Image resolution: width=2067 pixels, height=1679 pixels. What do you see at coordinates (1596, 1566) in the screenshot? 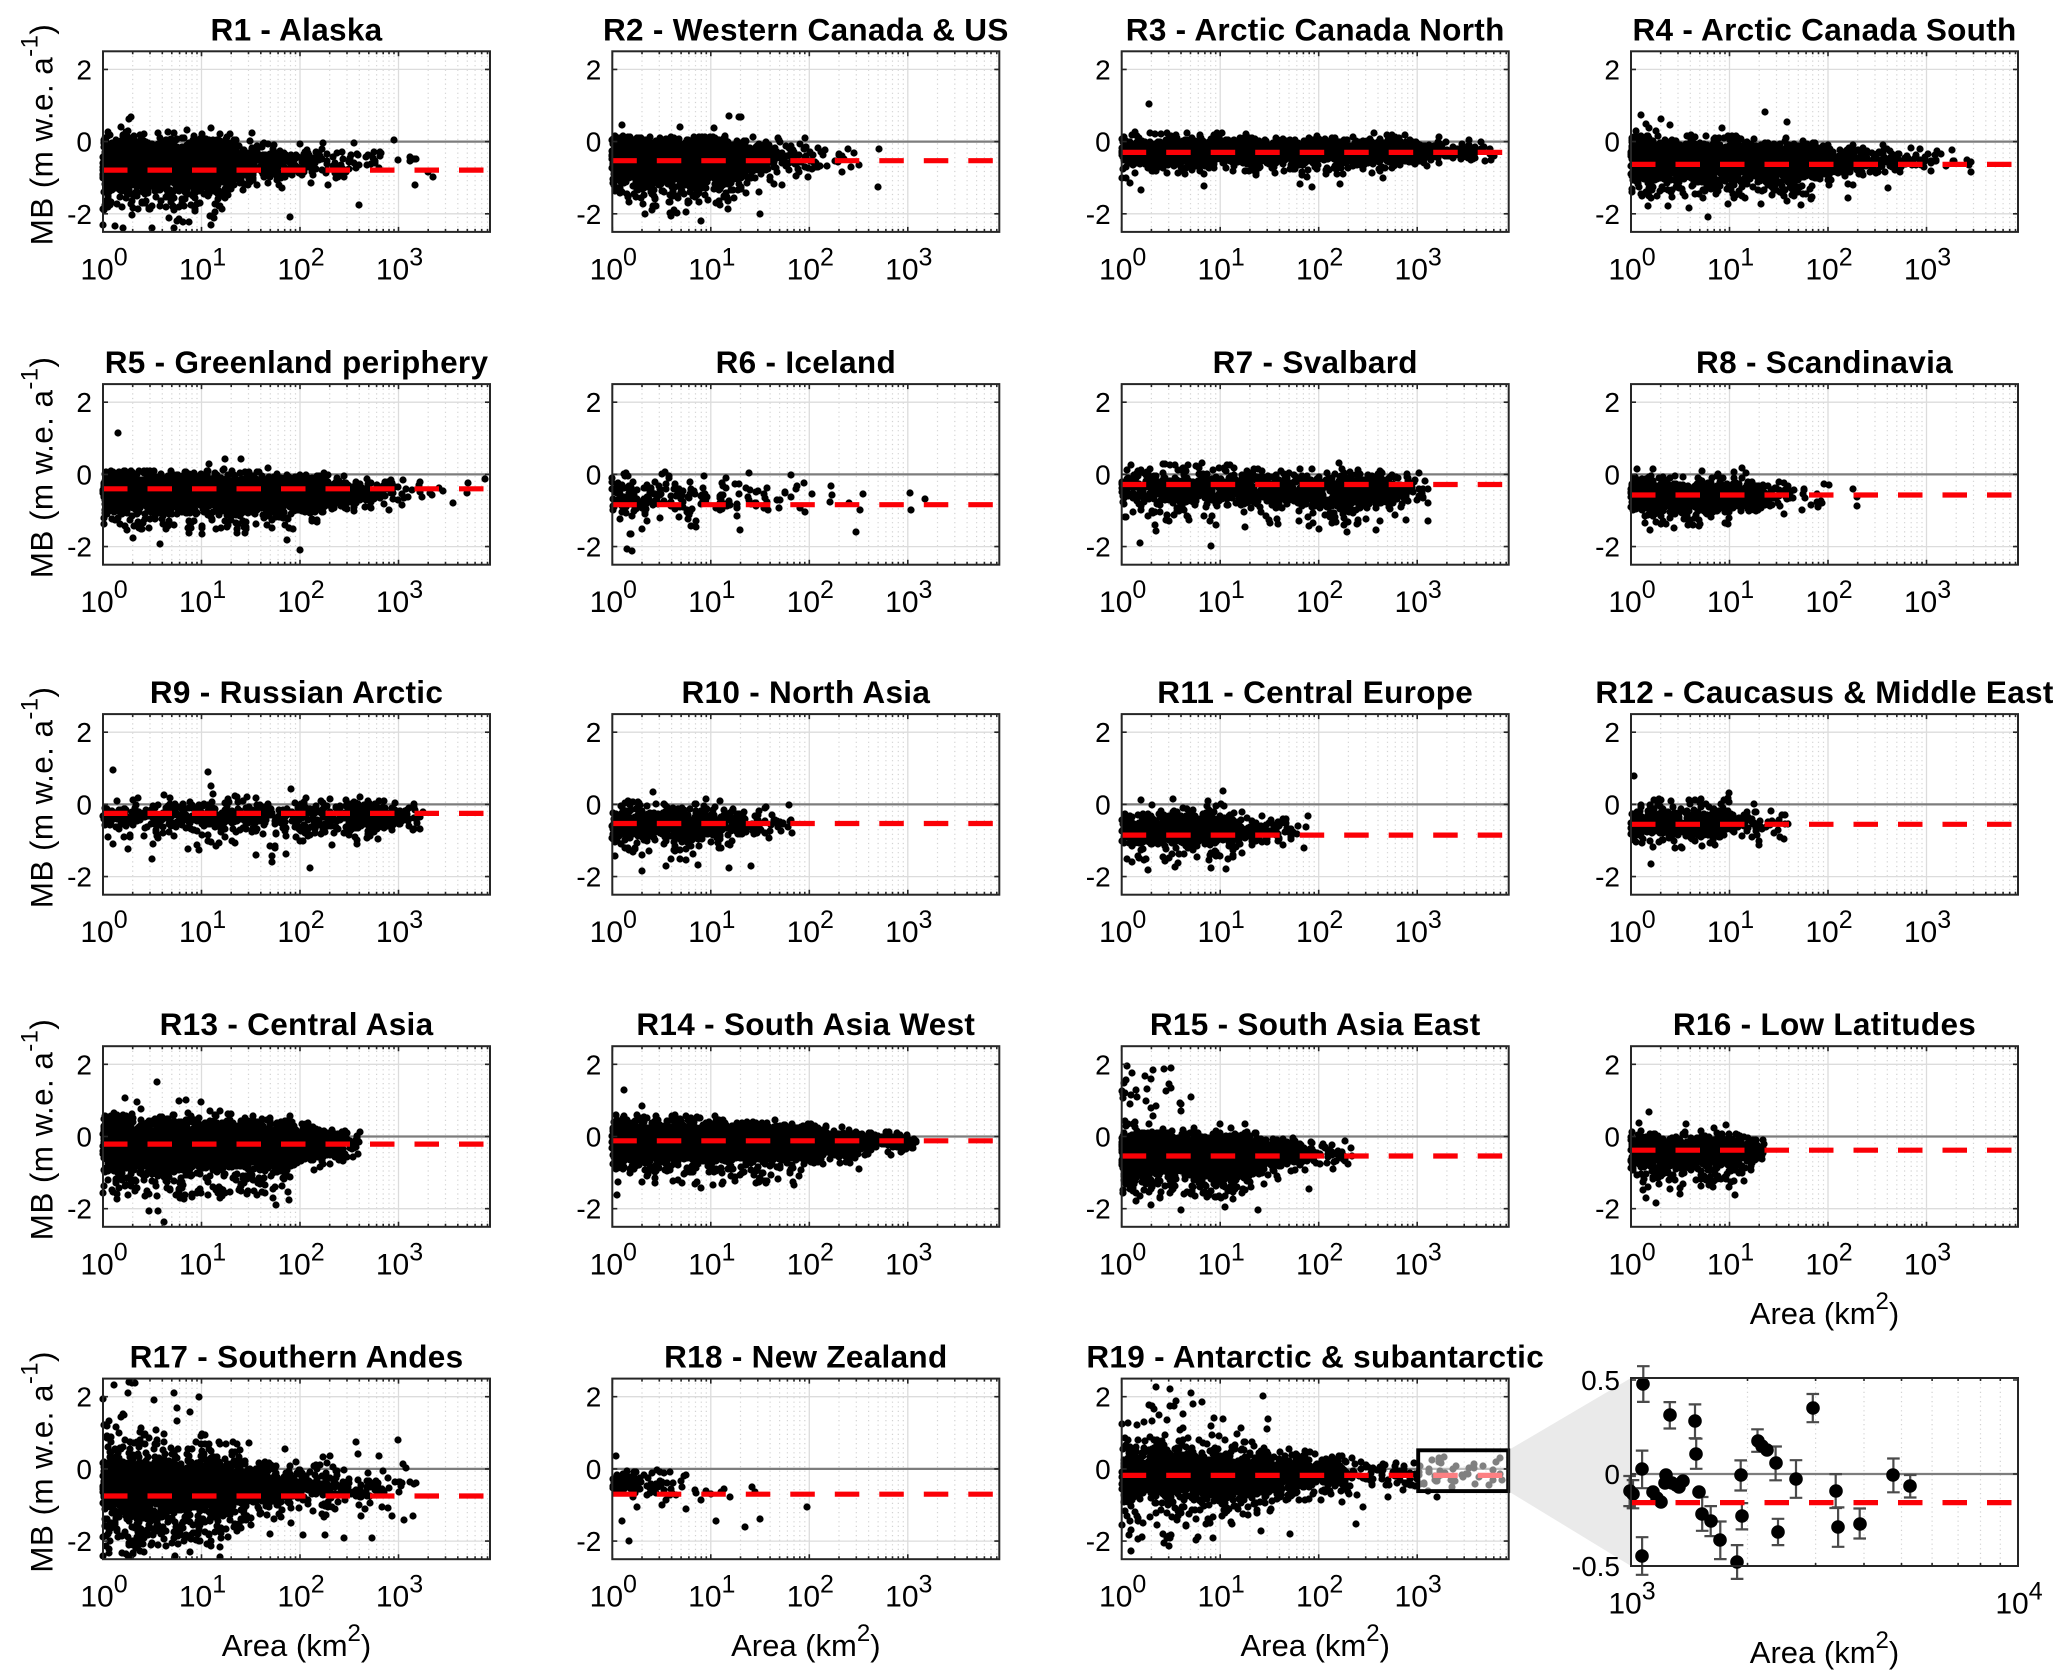
I see `svg-text: -0.5` at bounding box center [1596, 1566].